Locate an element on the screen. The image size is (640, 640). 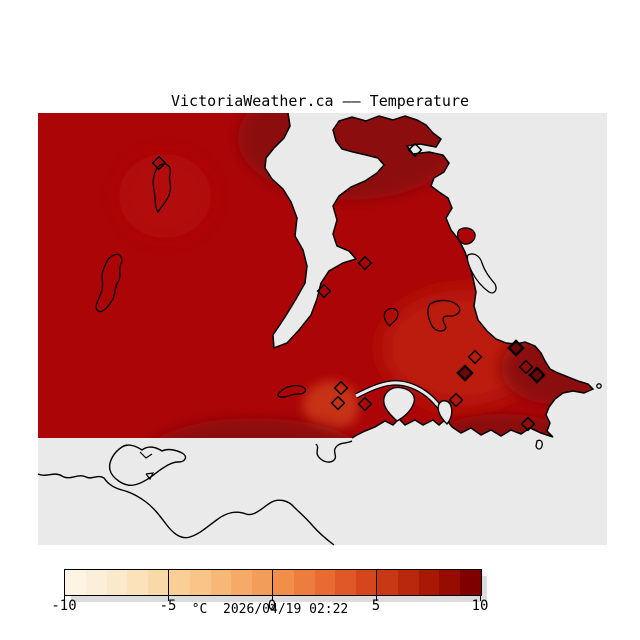
field-brighter-blob-colwood is located at coordinates (331, 406).